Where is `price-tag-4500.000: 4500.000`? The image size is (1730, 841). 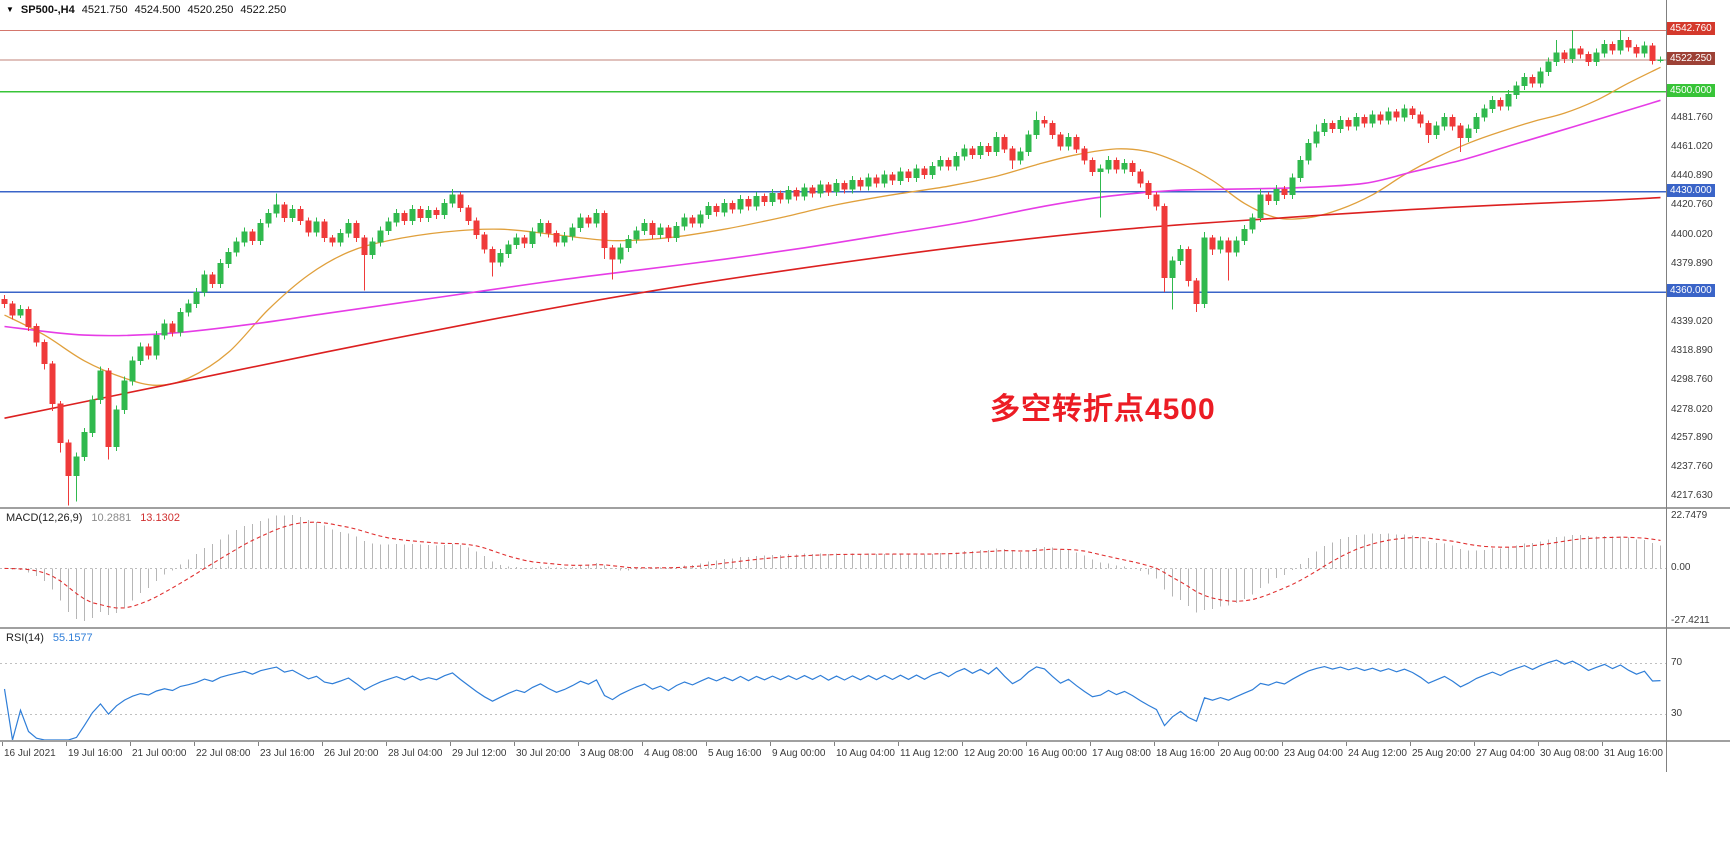
price-tag-4500.000: 4500.000 is located at coordinates (1691, 90).